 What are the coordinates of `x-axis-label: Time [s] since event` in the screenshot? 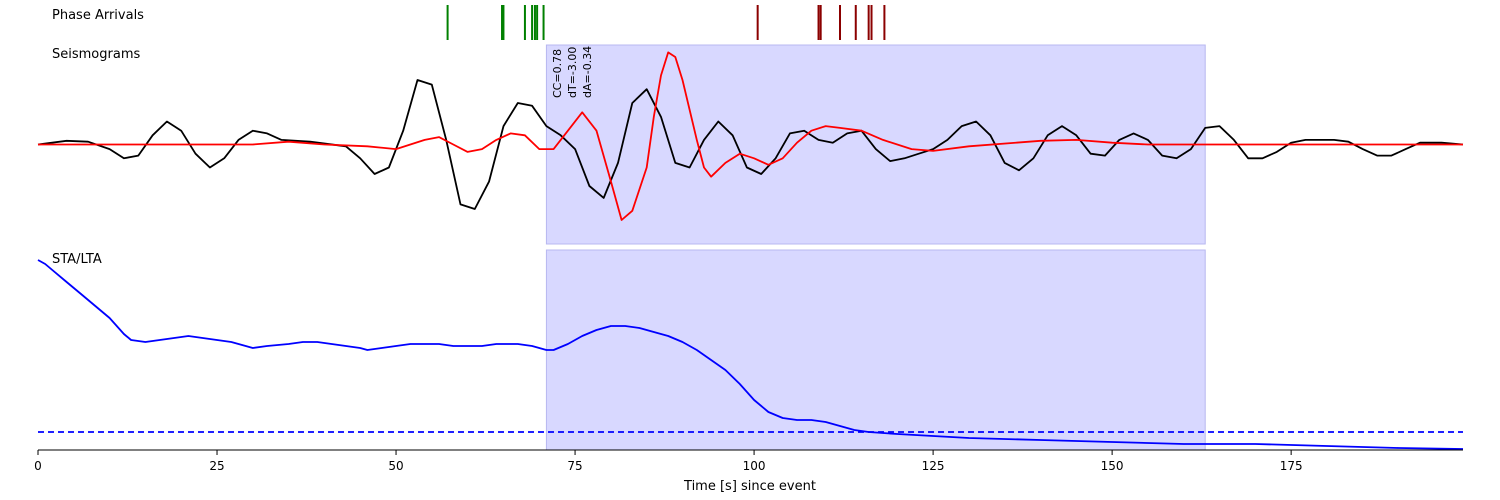 It's located at (749, 486).